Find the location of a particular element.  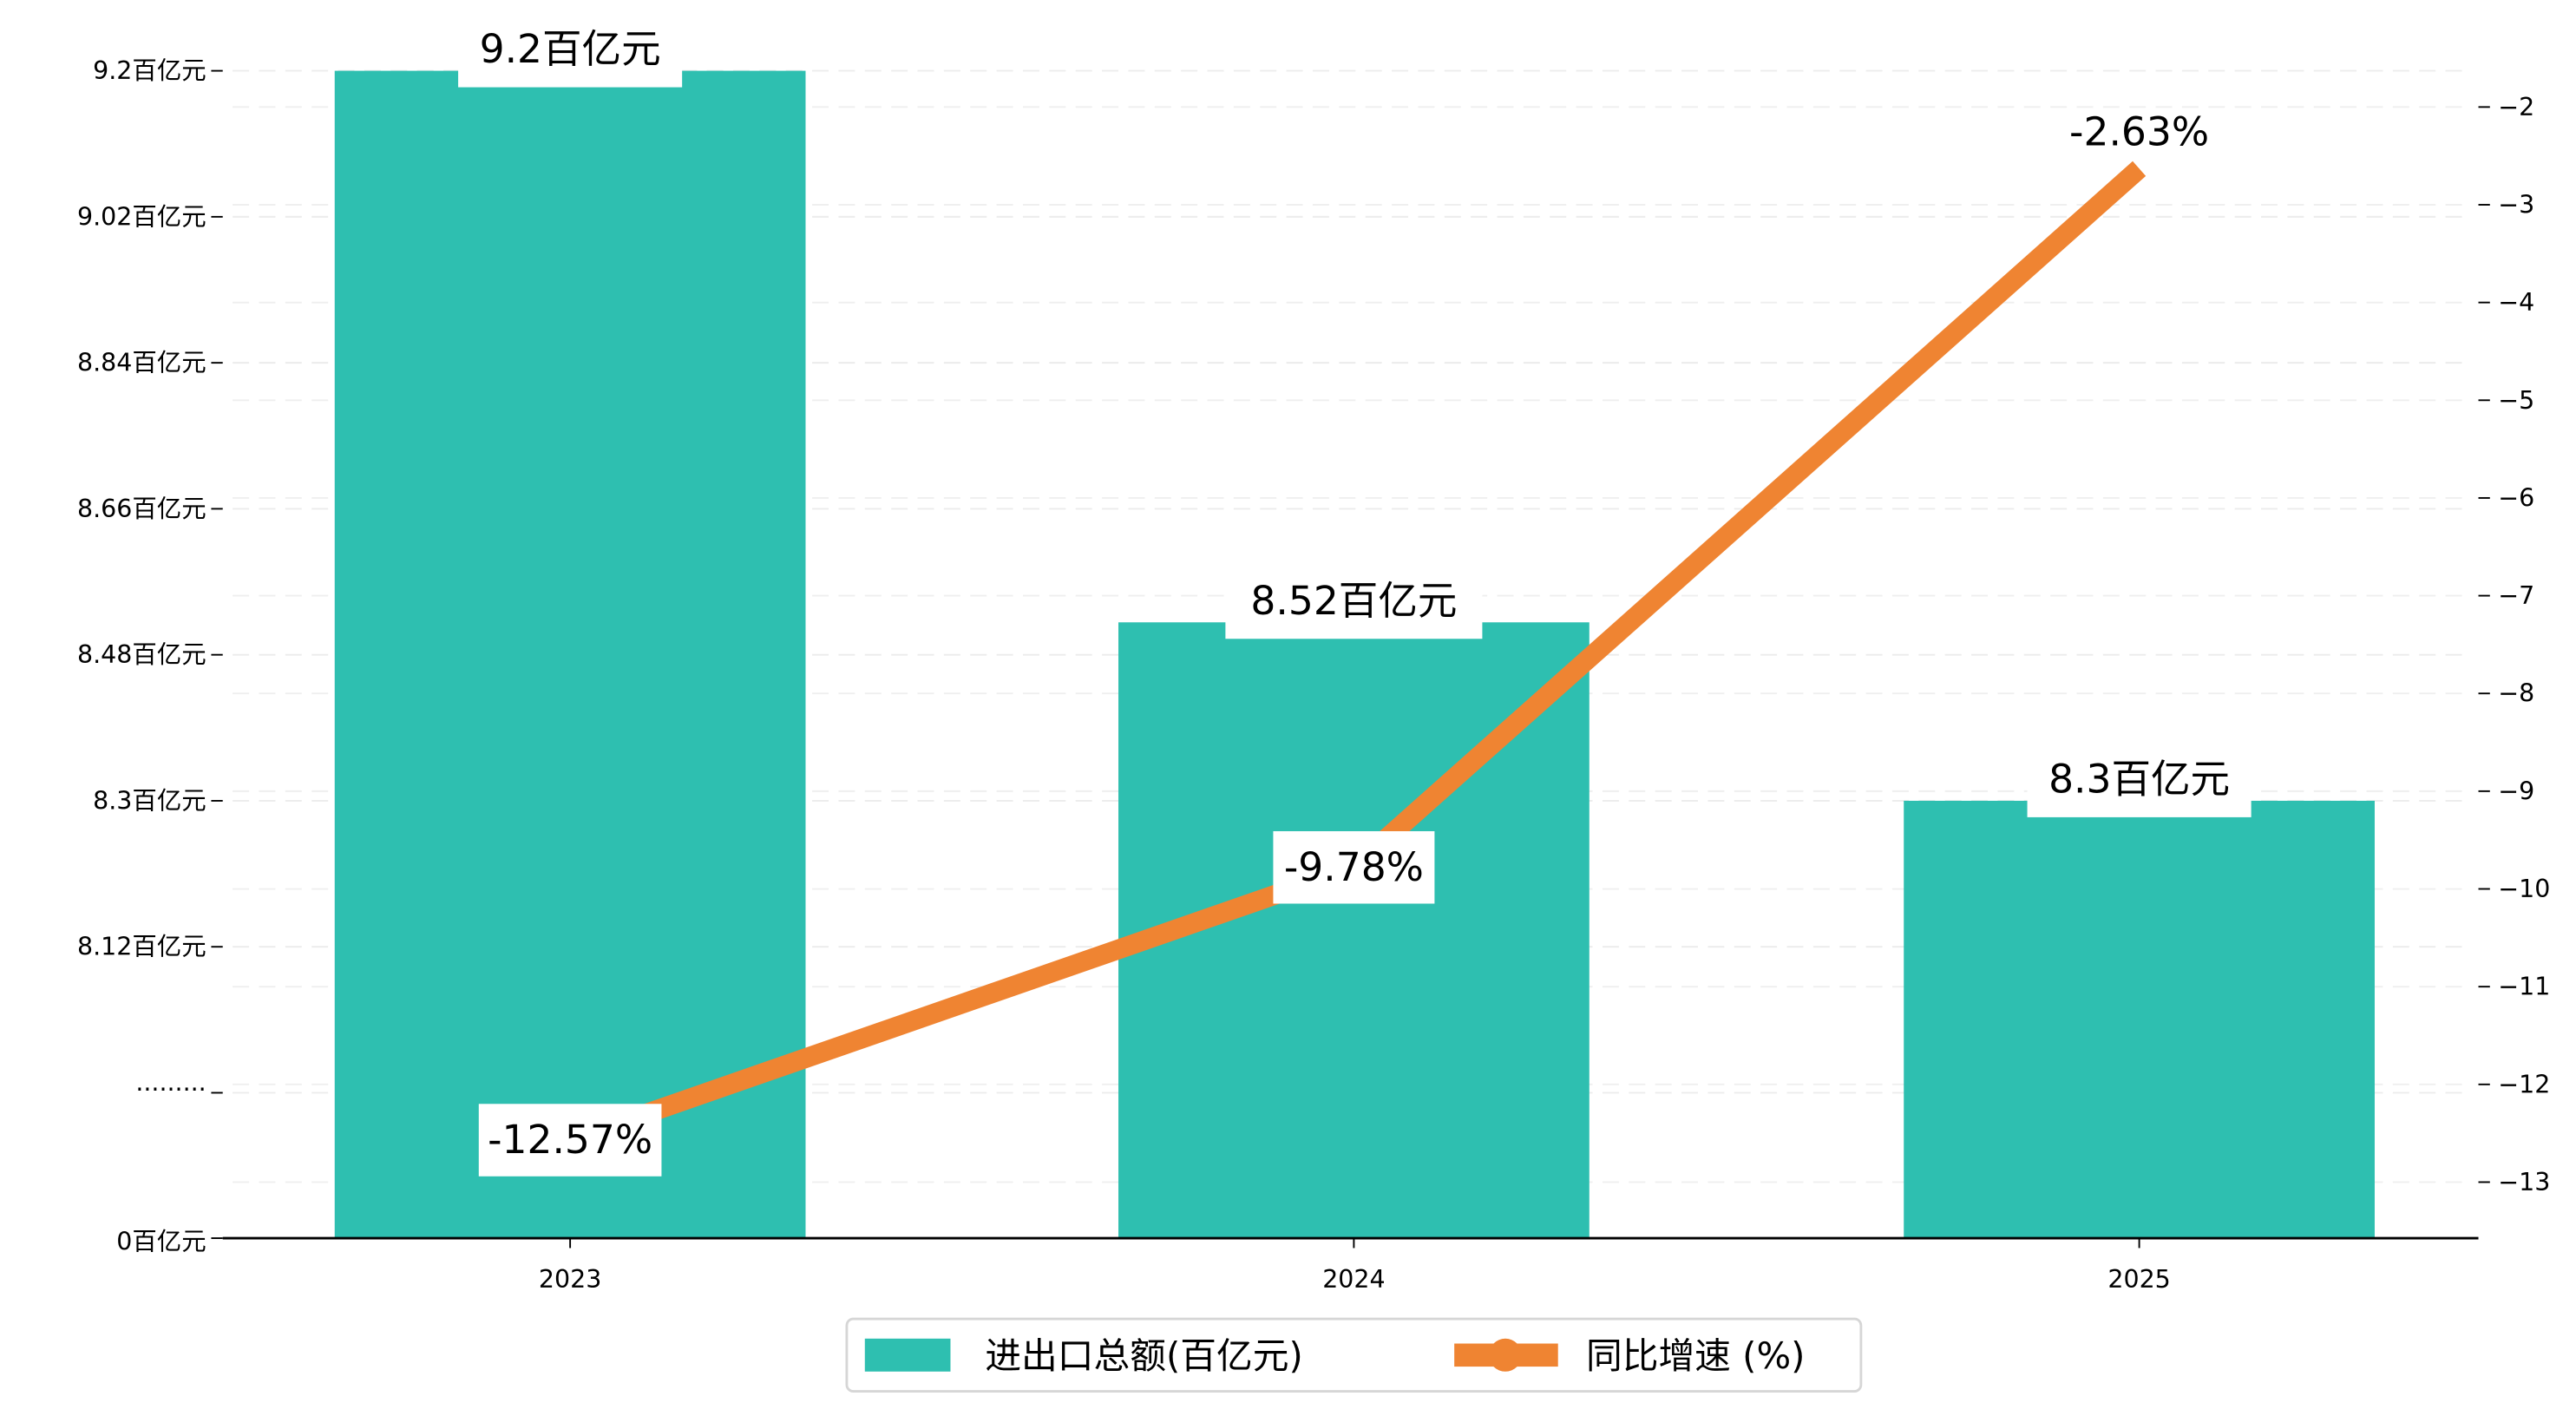

right-tick-label: −4 is located at coordinates (2516, 302).